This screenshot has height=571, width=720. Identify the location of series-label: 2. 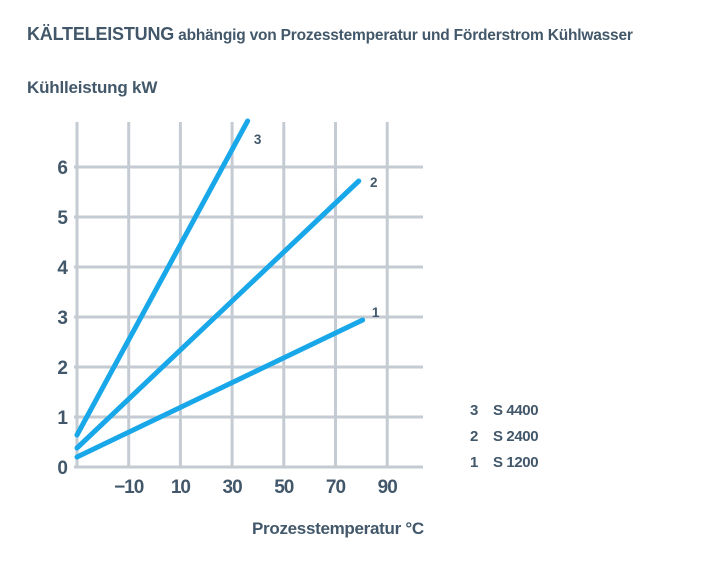
(374, 182).